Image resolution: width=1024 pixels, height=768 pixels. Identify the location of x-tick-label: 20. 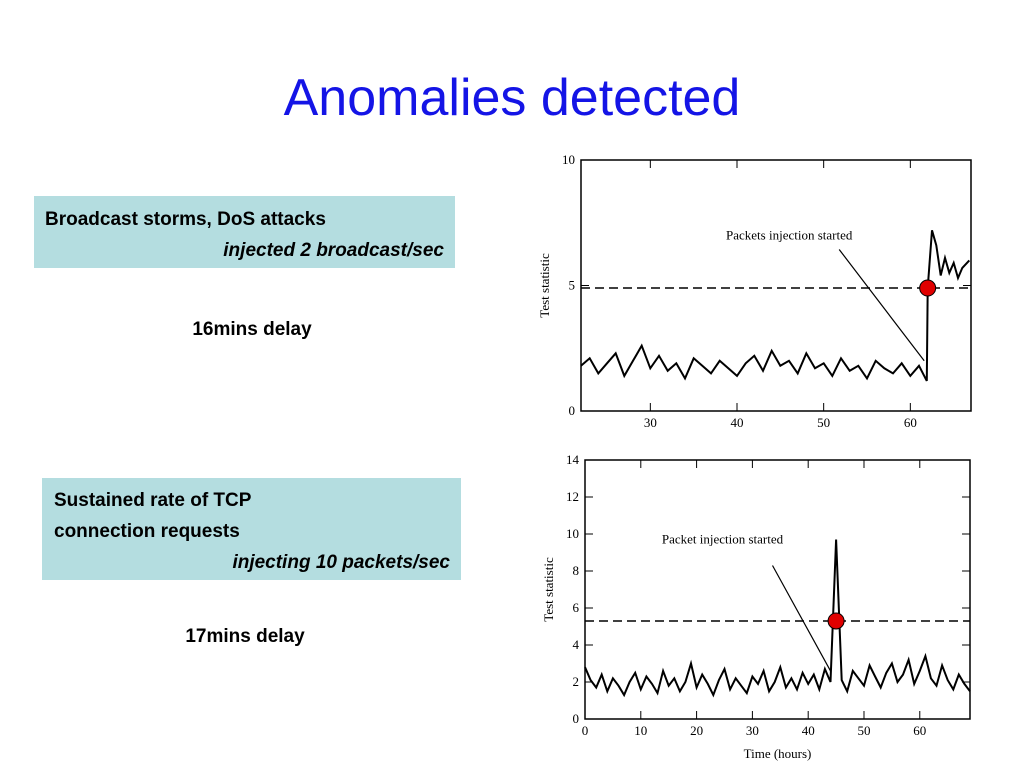
(696, 730).